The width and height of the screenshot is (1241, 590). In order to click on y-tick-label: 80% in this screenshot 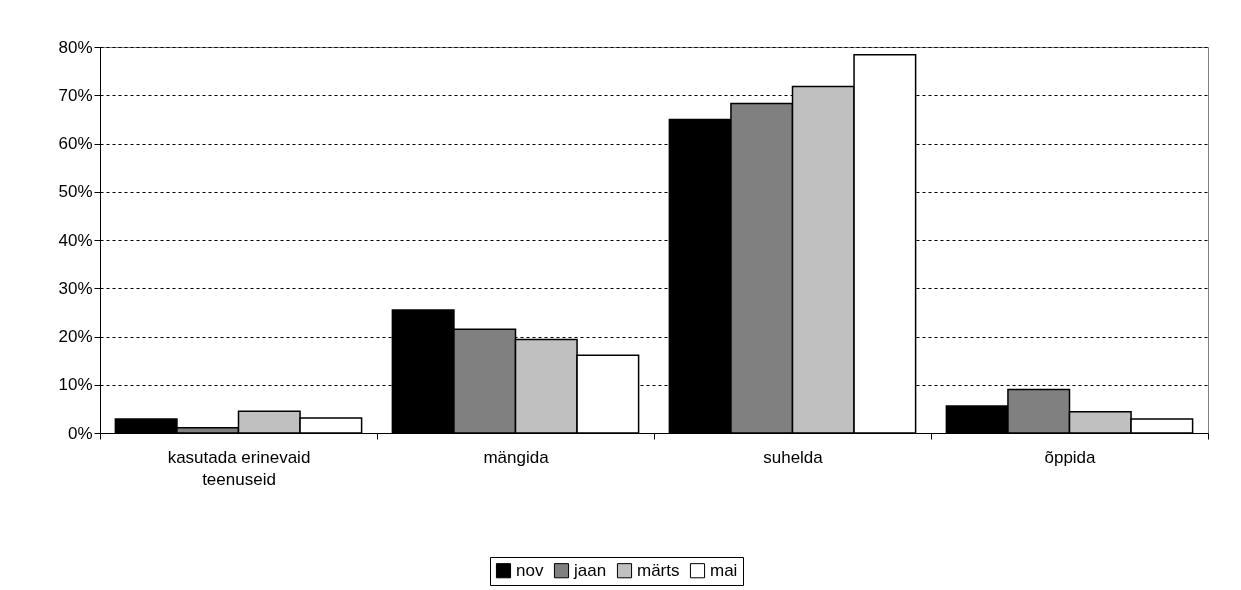, I will do `click(75, 47)`.